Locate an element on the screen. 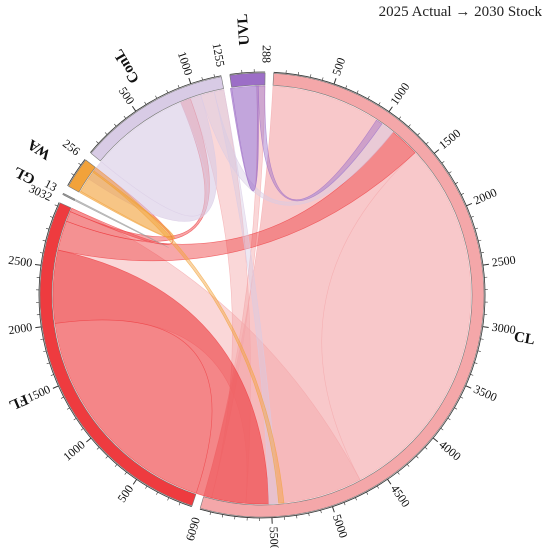  tick-label: 1500 is located at coordinates (449, 139).